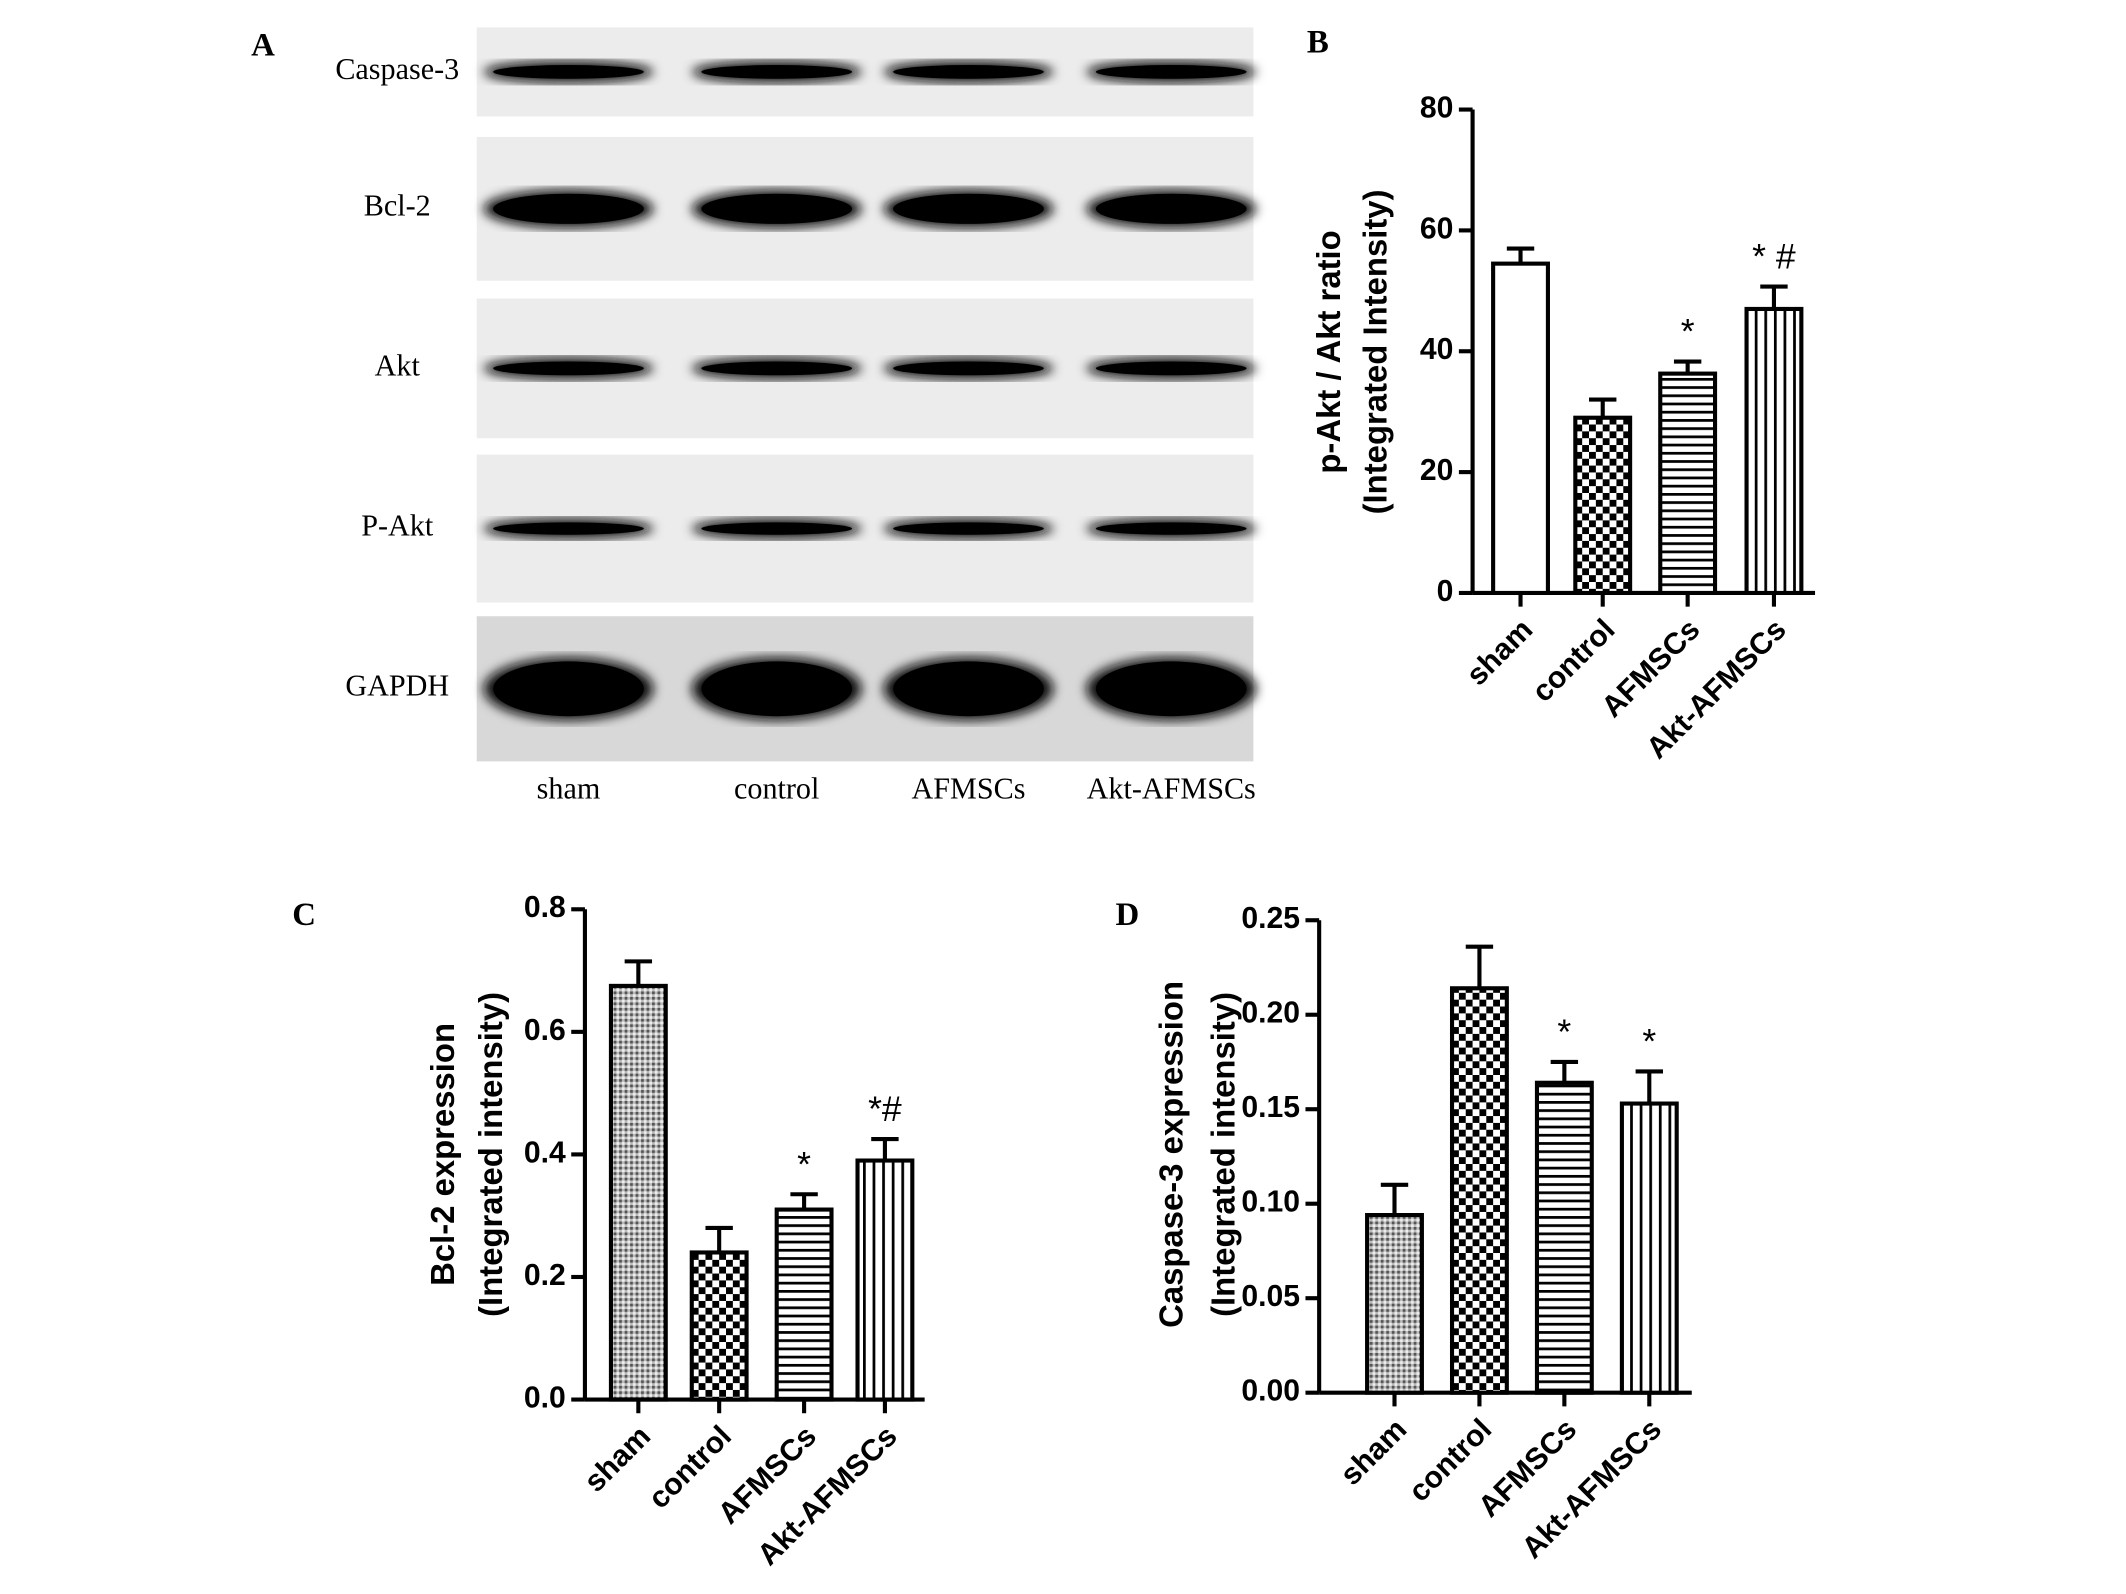  Describe the element at coordinates (885, 1109) in the screenshot. I see `significance-mark: *#` at that location.